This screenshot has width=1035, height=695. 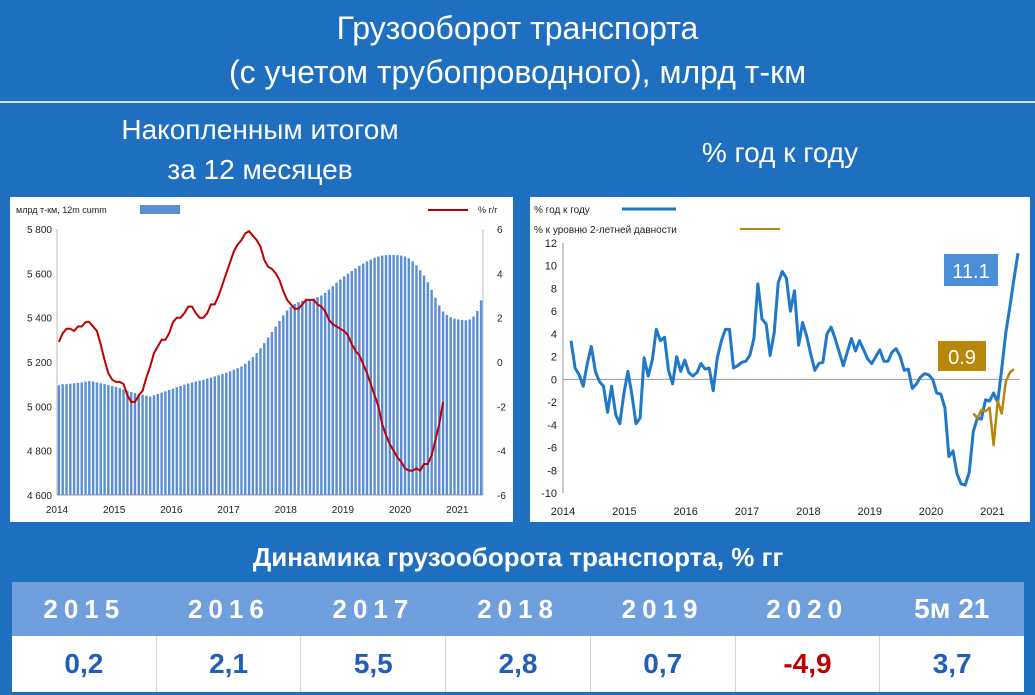 What do you see at coordinates (171, 510) in the screenshot?
I see `x-tick-label: 2016` at bounding box center [171, 510].